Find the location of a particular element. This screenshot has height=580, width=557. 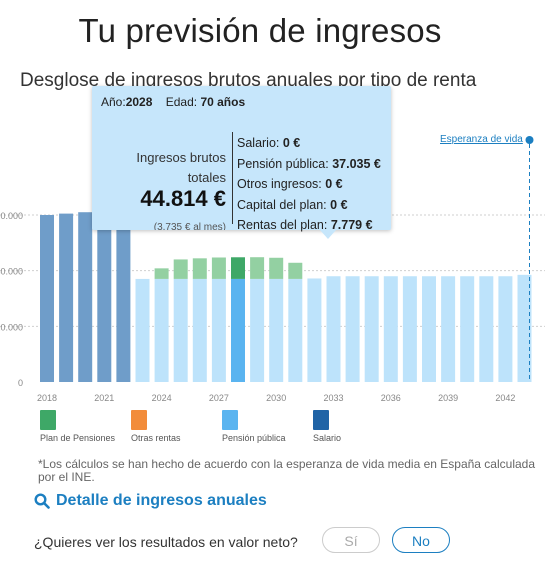

y-tick-label: 40.000 is located at coordinates (11, 272).